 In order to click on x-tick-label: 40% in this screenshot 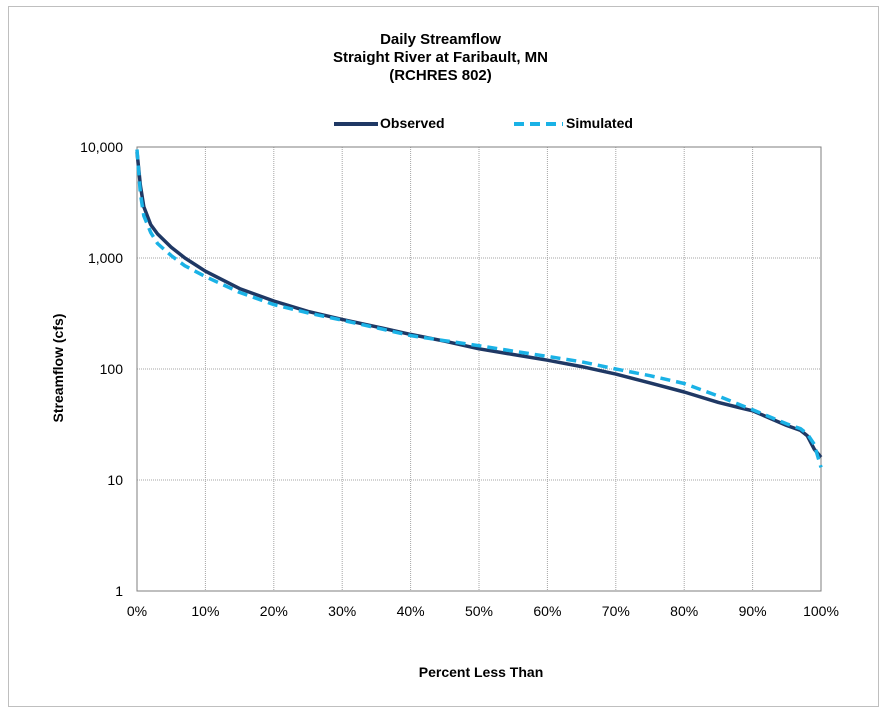, I will do `click(411, 611)`.